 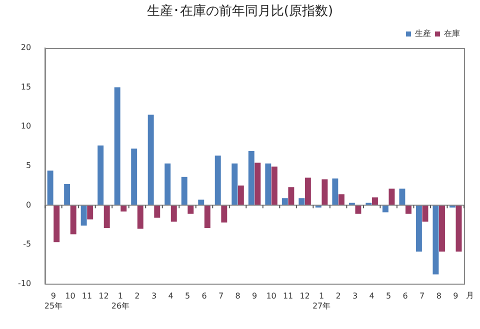 I want to click on y-tick-label: 10, so click(x=26, y=126).